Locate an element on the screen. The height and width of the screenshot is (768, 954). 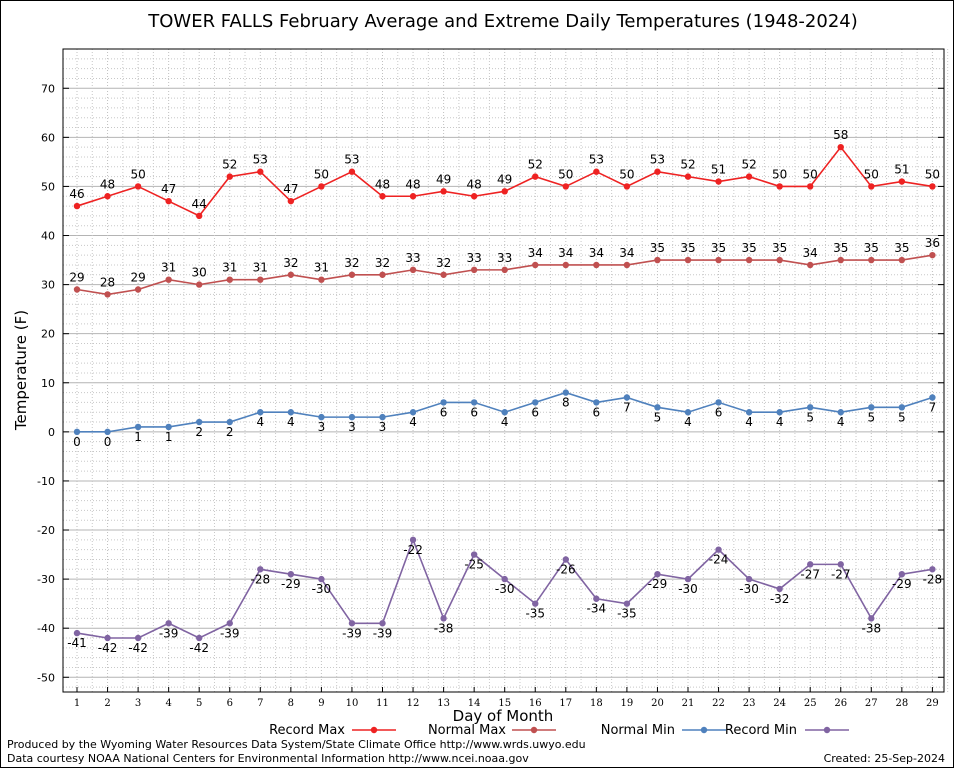
data-label: 32 is located at coordinates (290, 263).